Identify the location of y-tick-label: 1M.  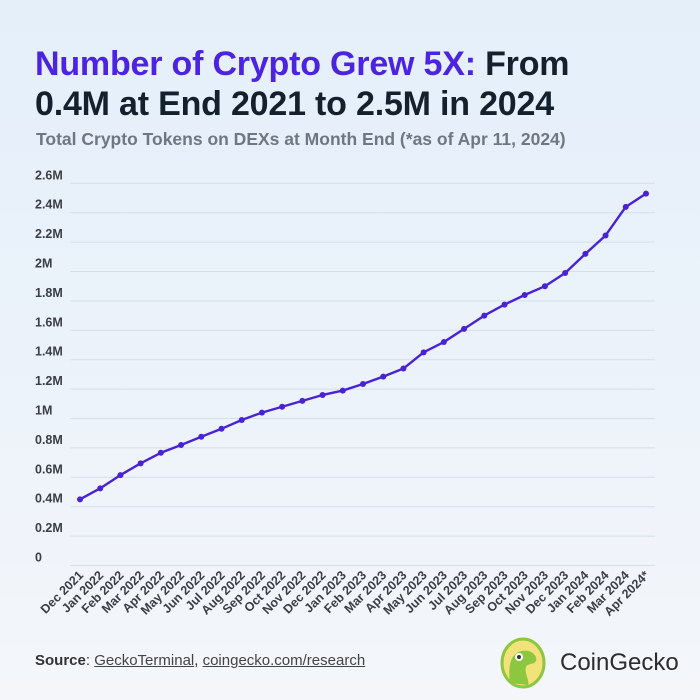
(43, 411).